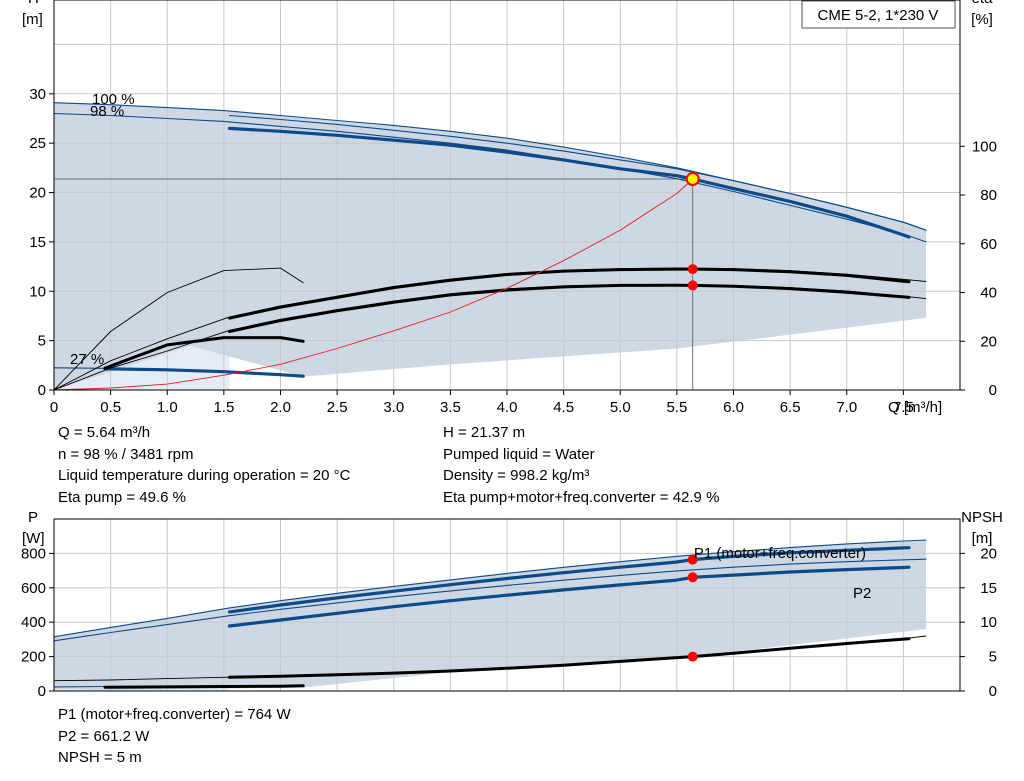 The width and height of the screenshot is (1024, 781). I want to click on y-right-title: eta, so click(983, 3).